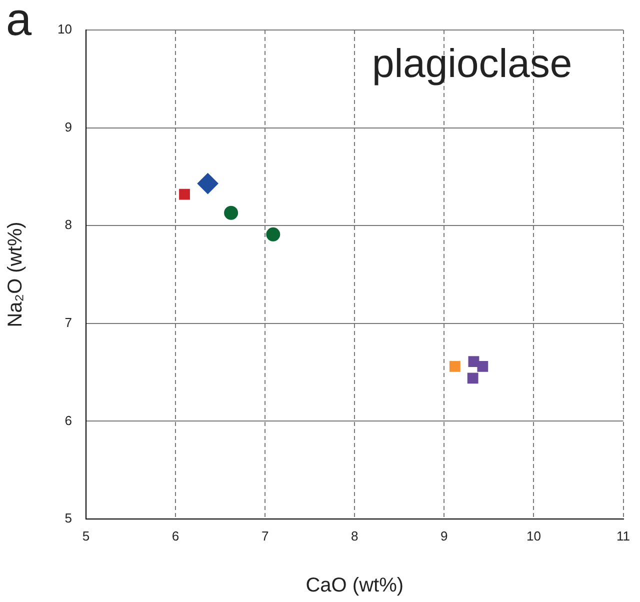  I want to click on y-tick-label: 5, so click(68, 518).